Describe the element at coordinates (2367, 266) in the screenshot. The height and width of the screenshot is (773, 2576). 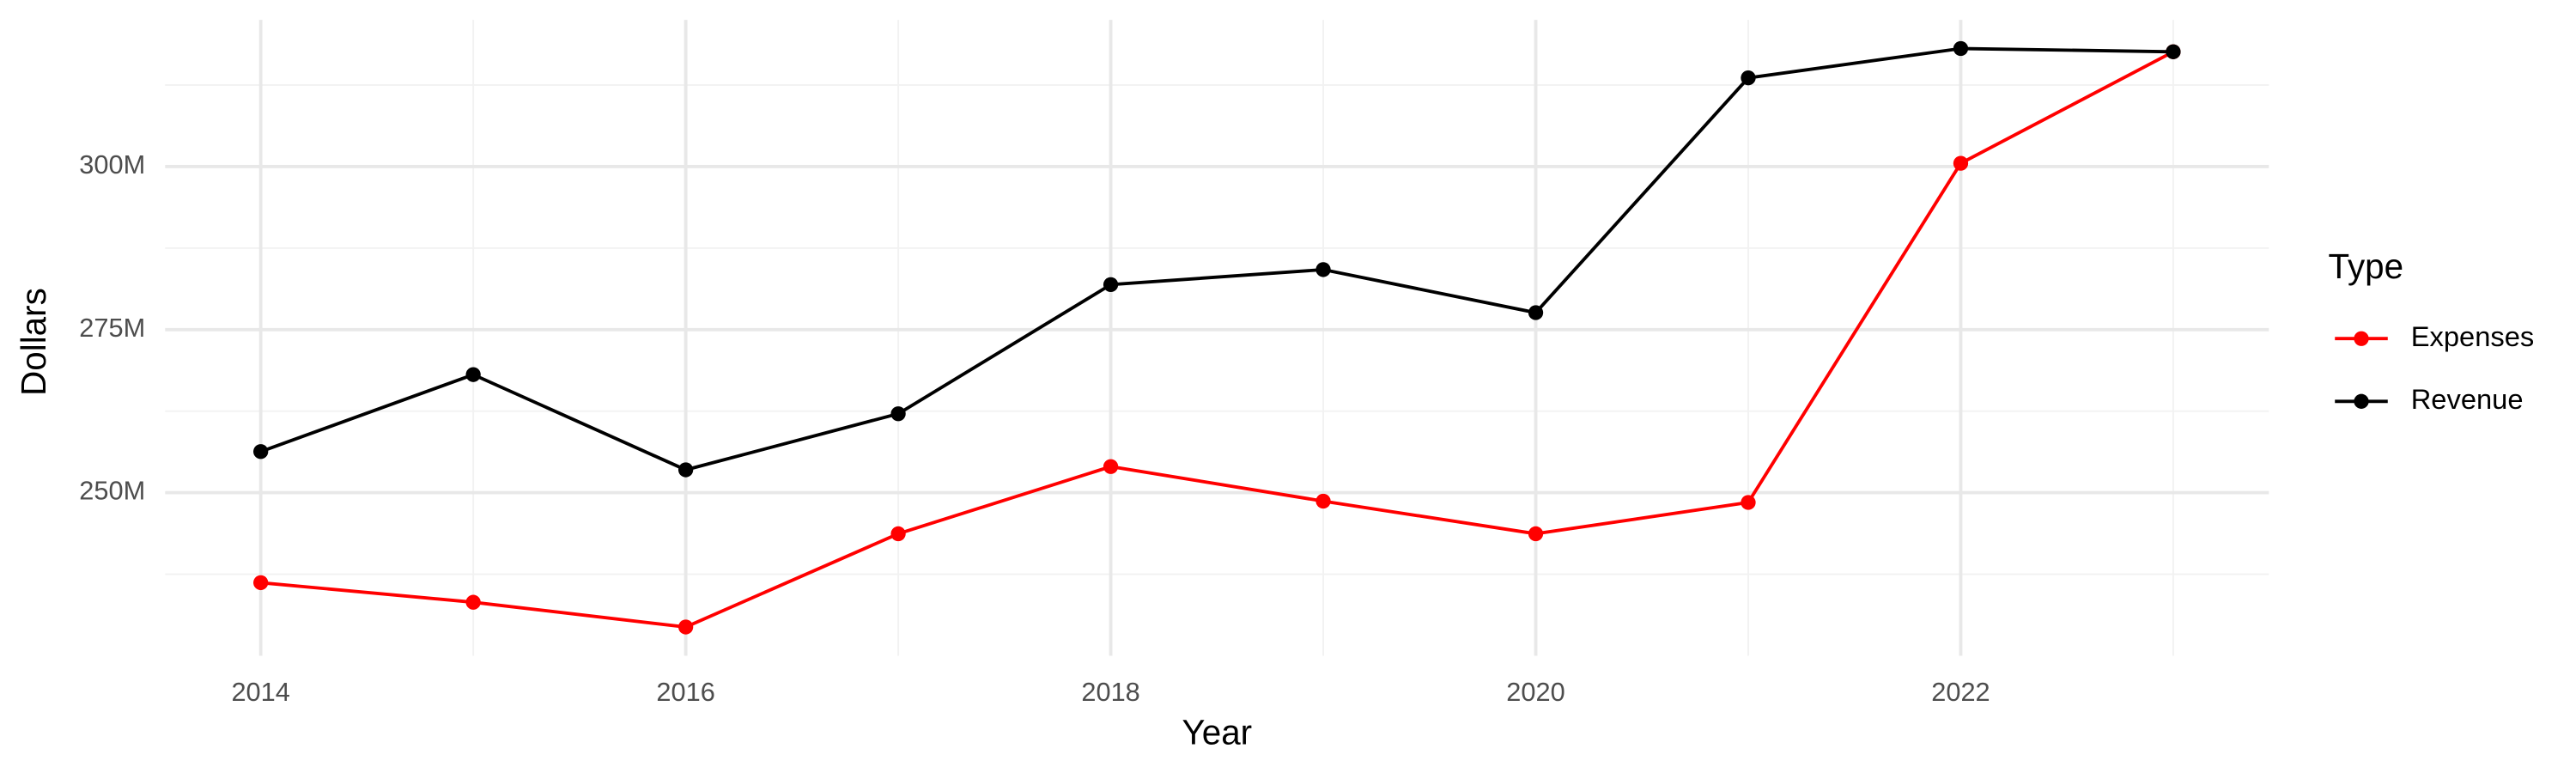
I see `legend-title: Type` at that location.